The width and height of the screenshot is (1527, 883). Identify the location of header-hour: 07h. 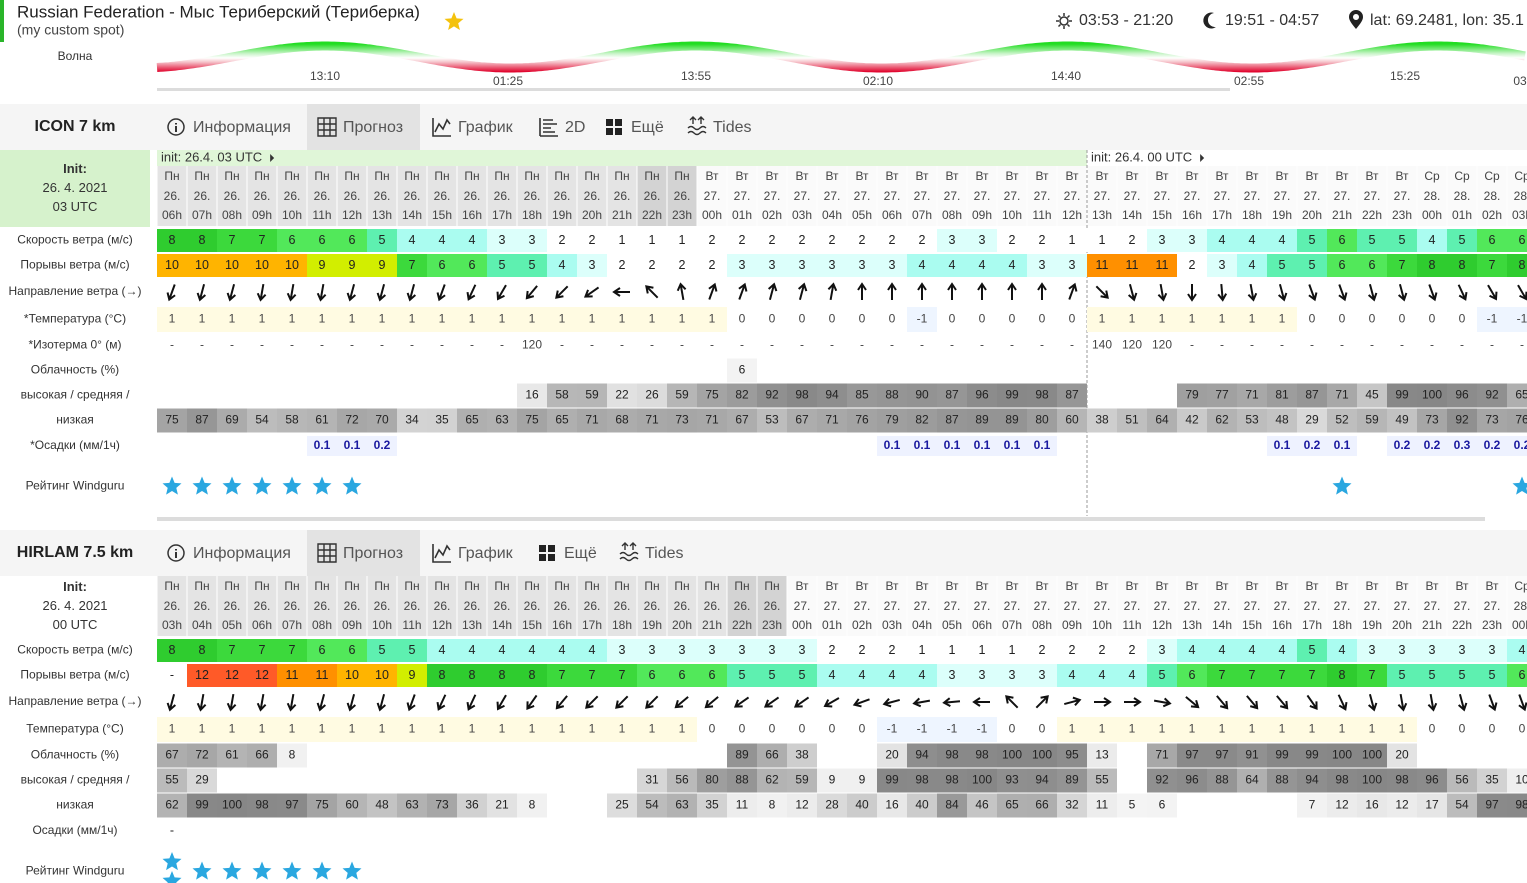
(1012, 625).